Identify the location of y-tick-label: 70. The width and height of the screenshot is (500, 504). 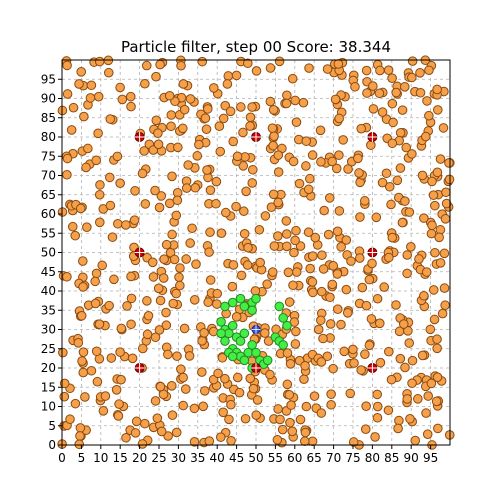
(48, 176).